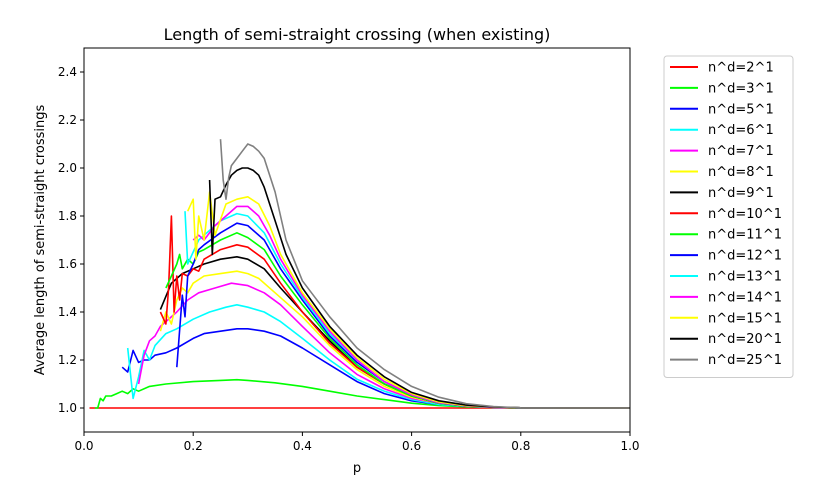 Image resolution: width=840 pixels, height=480 pixels. What do you see at coordinates (745, 256) in the screenshot?
I see `legend-label: n^d=12^1` at bounding box center [745, 256].